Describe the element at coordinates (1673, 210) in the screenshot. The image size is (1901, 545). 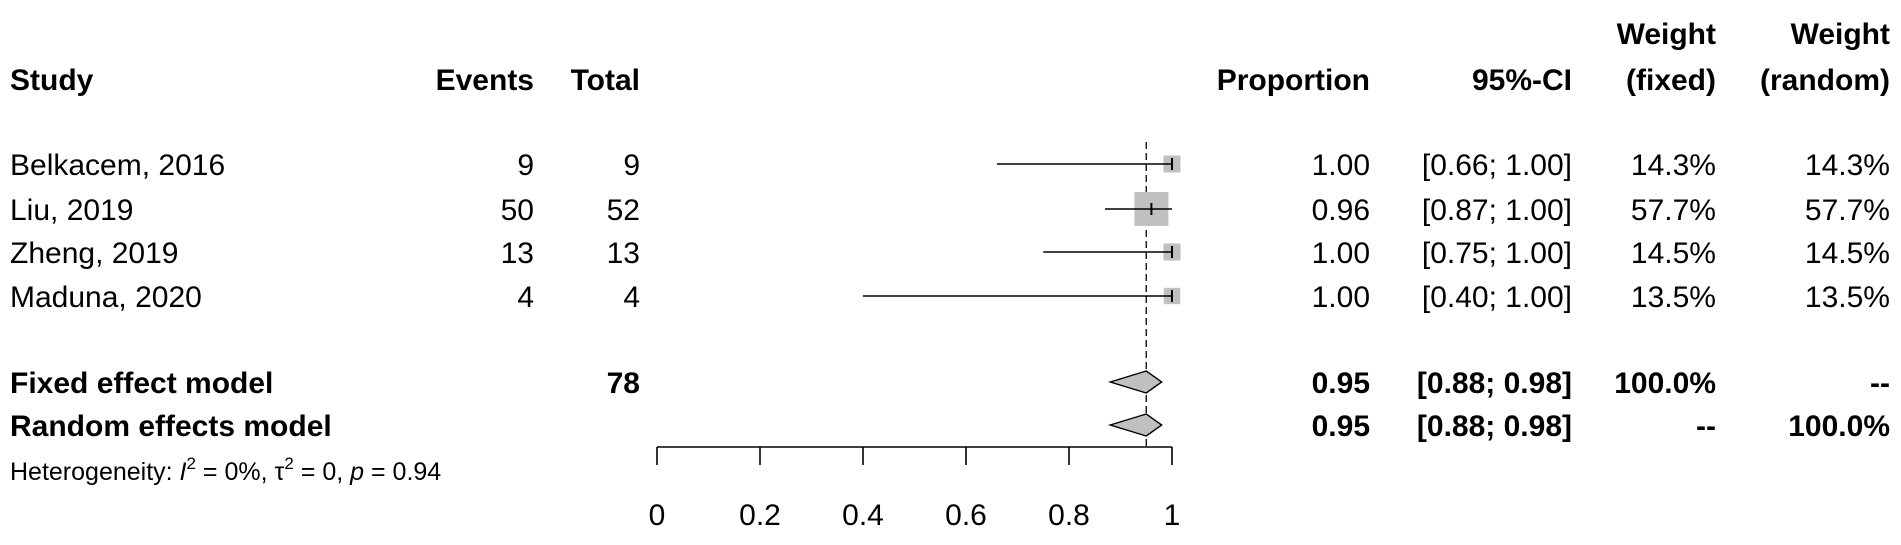
I see `study-weight-fixed: 57.7%` at that location.